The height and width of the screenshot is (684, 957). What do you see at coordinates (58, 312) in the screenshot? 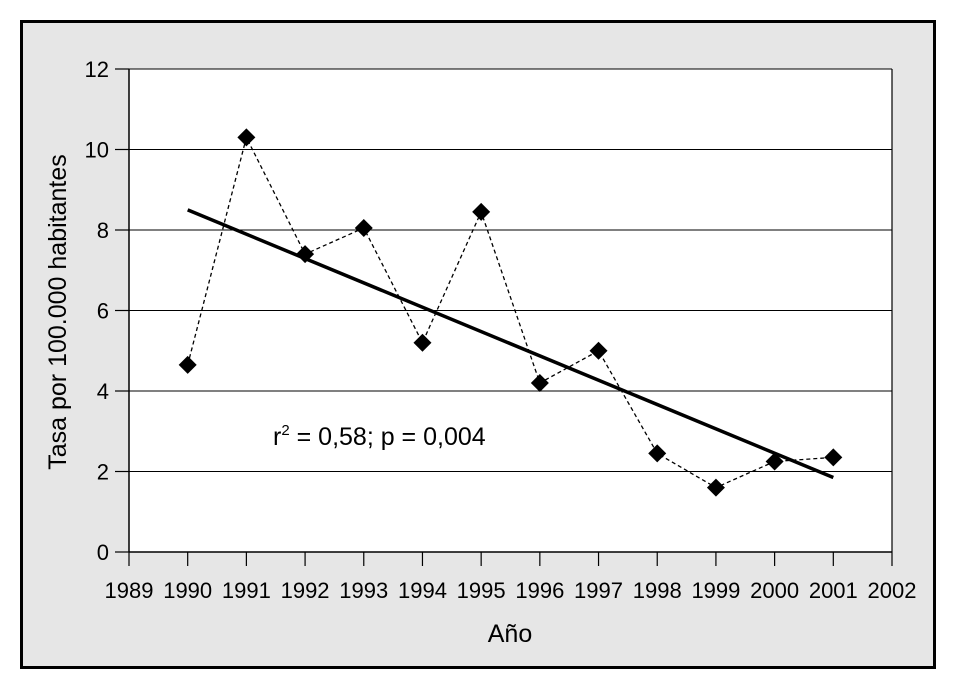
I see `y-axis-title: Tasa por 100.000 habitantes` at bounding box center [58, 312].